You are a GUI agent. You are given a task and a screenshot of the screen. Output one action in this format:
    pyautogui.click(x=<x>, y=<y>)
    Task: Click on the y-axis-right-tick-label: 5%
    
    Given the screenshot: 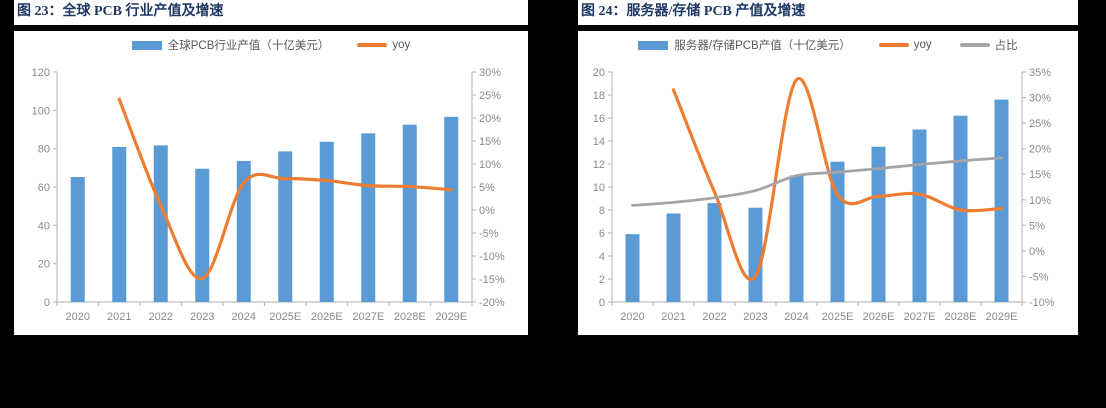 What is the action you would take?
    pyautogui.click(x=487, y=188)
    